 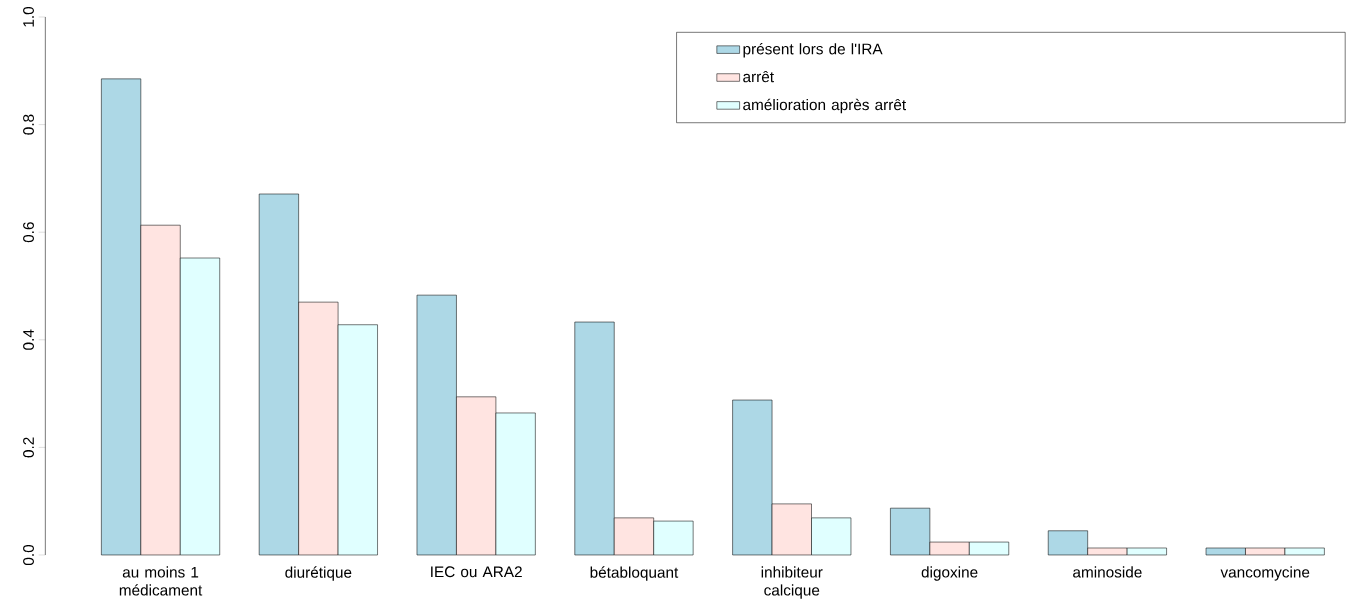 What do you see at coordinates (476, 572) in the screenshot?
I see `x-tick-label: IEC ou ARA2` at bounding box center [476, 572].